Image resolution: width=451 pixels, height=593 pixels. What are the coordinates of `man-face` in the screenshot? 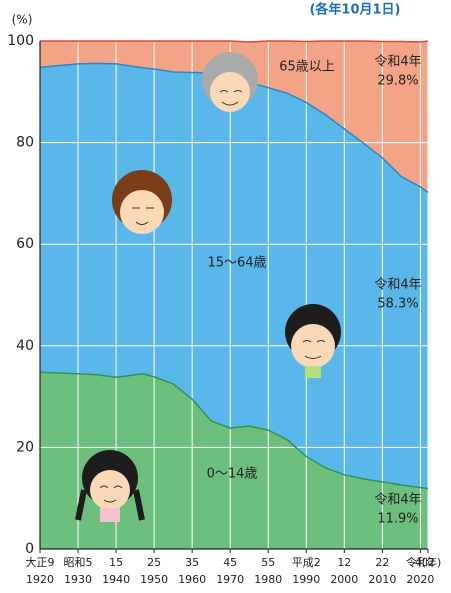 It's located at (313, 341).